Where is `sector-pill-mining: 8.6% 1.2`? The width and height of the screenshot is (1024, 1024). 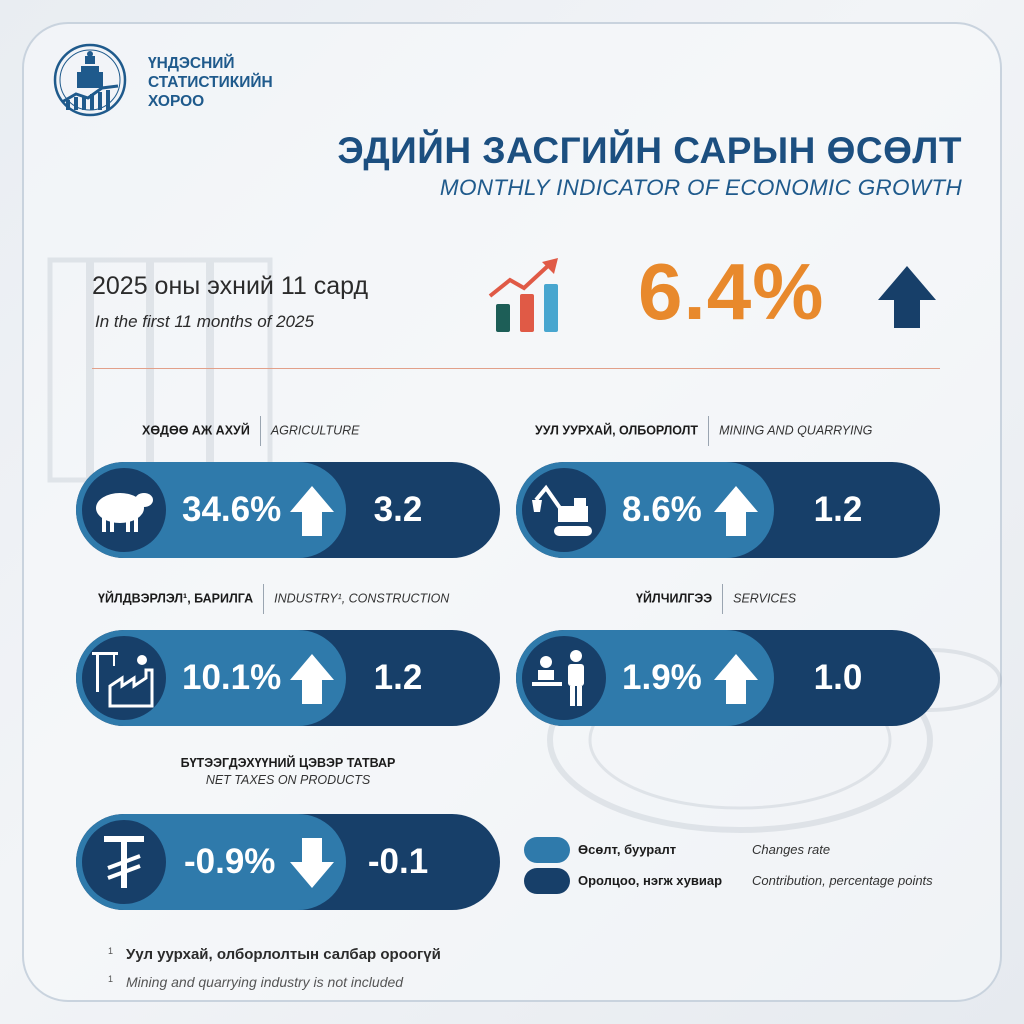 sector-pill-mining: 8.6% 1.2 is located at coordinates (728, 510).